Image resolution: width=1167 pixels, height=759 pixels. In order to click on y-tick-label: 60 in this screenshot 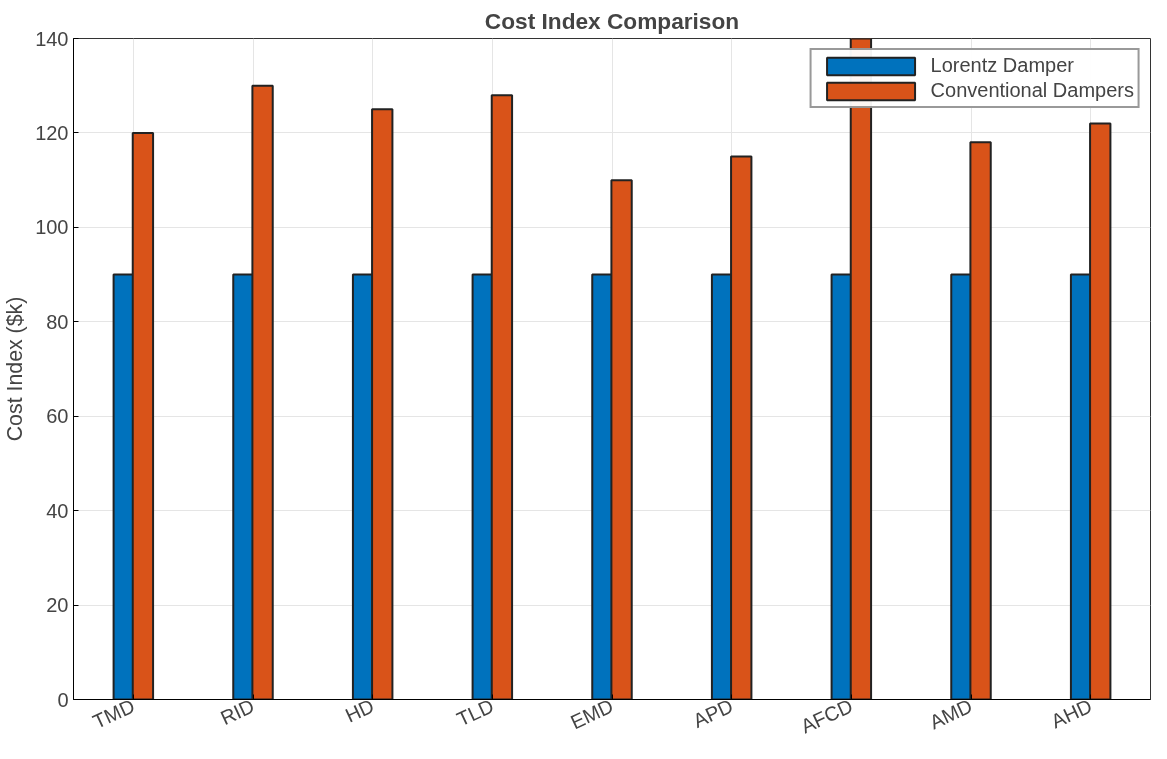, I will do `click(57, 416)`.